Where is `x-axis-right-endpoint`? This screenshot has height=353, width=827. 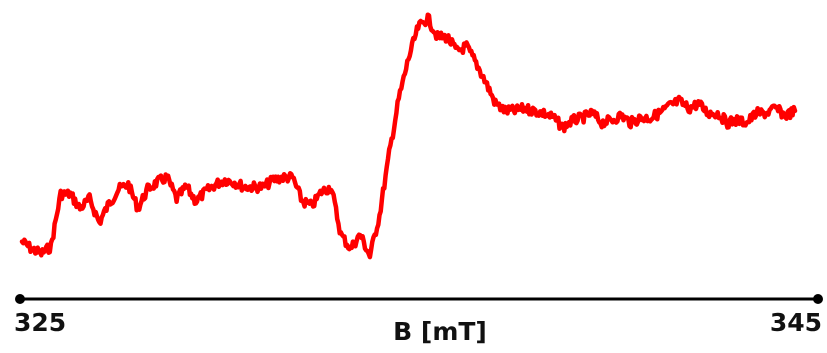 x-axis-right-endpoint is located at coordinates (818, 299).